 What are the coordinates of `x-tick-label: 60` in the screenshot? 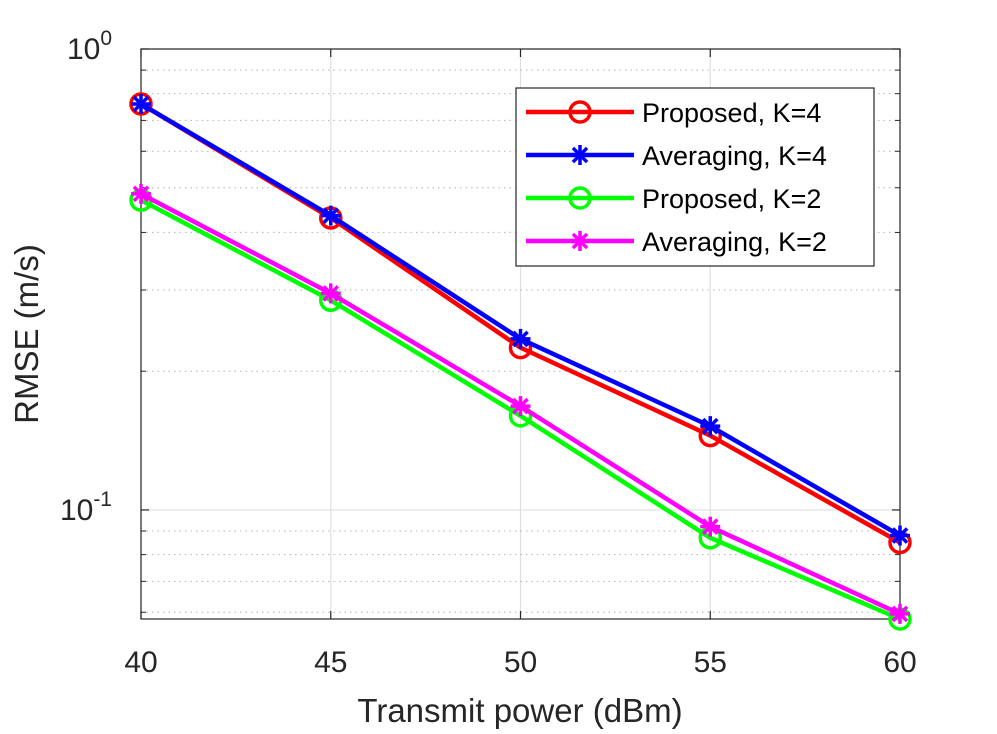 It's located at (899, 662).